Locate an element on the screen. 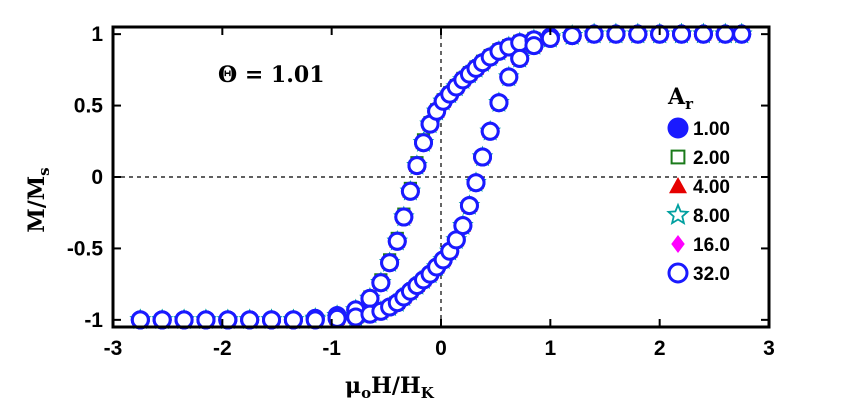  legend-item: 1.00 is located at coordinates (698, 128).